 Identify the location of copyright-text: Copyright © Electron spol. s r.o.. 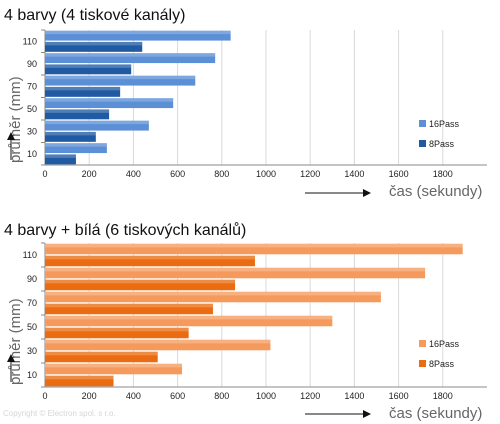
(59, 413).